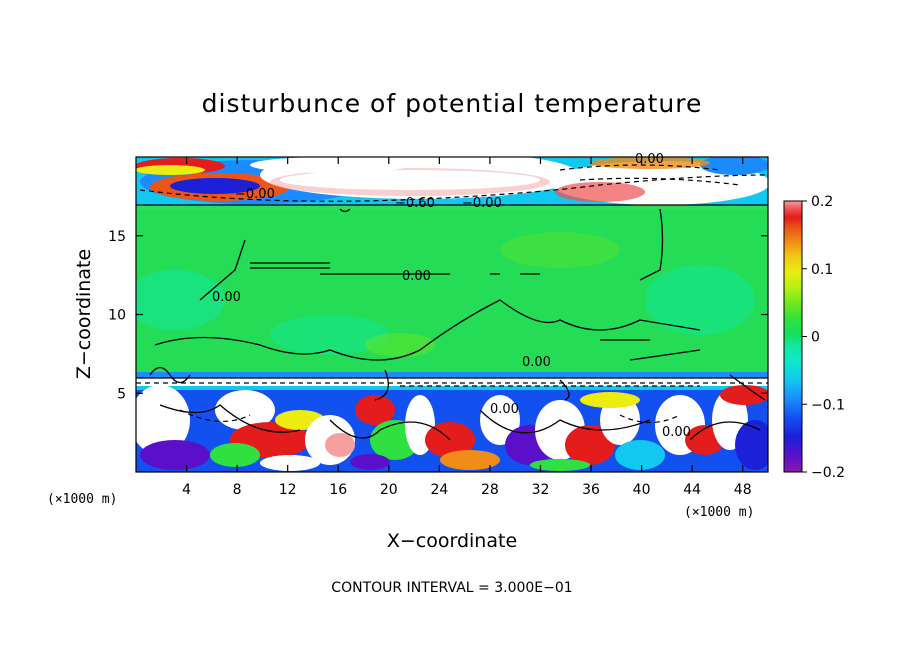 The width and height of the screenshot is (904, 654). Describe the element at coordinates (415, 203) in the screenshot. I see `contour-label: −0.60` at that location.